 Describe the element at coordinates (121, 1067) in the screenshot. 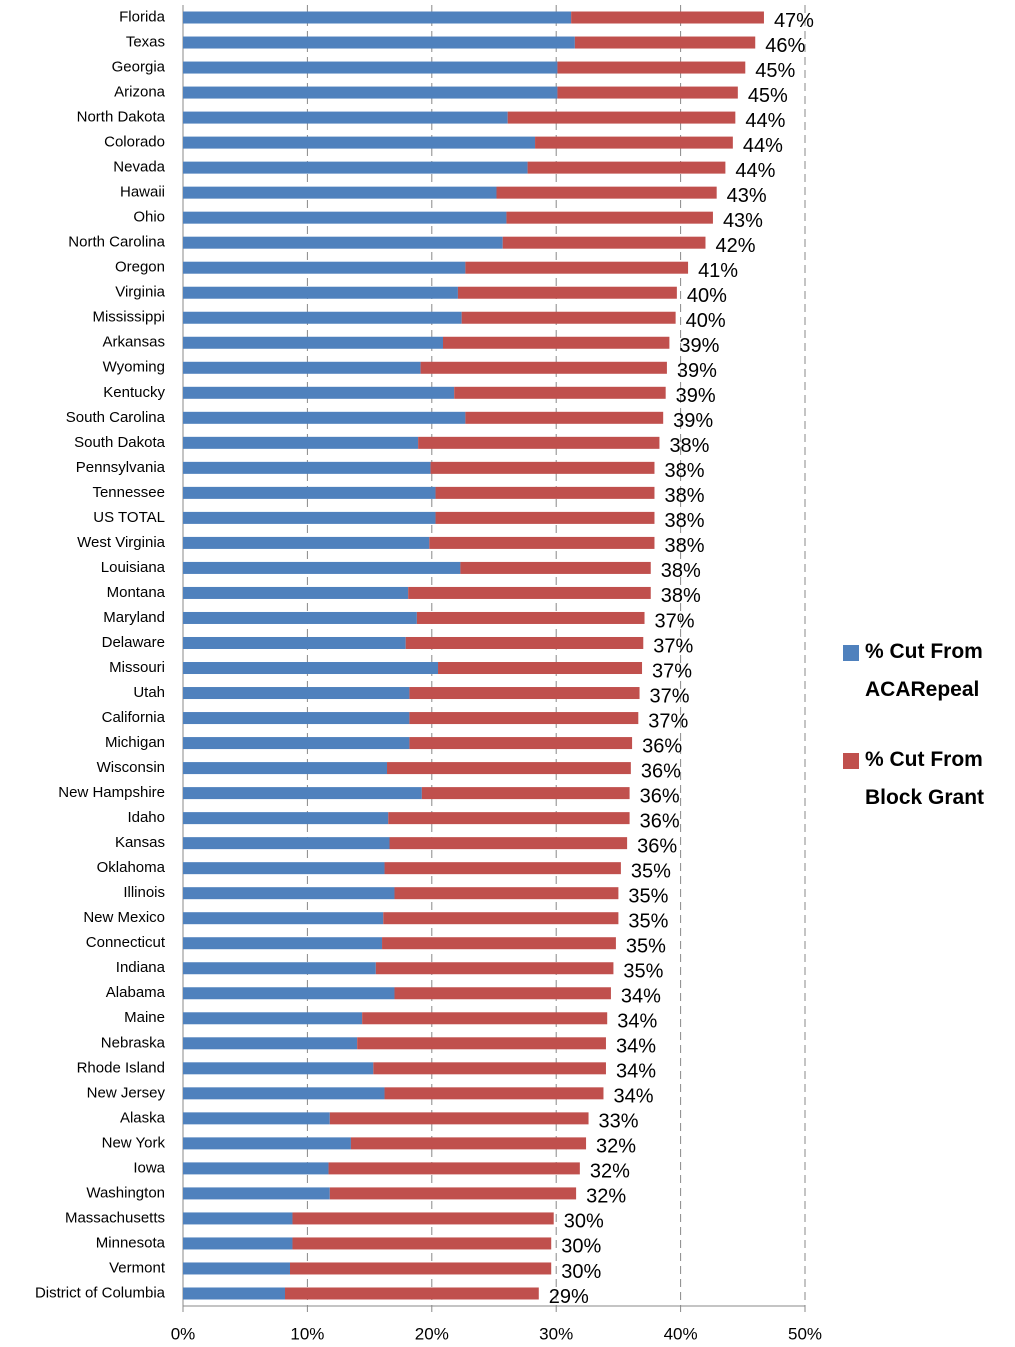

I see `y-tick-label: Rhode Island` at that location.